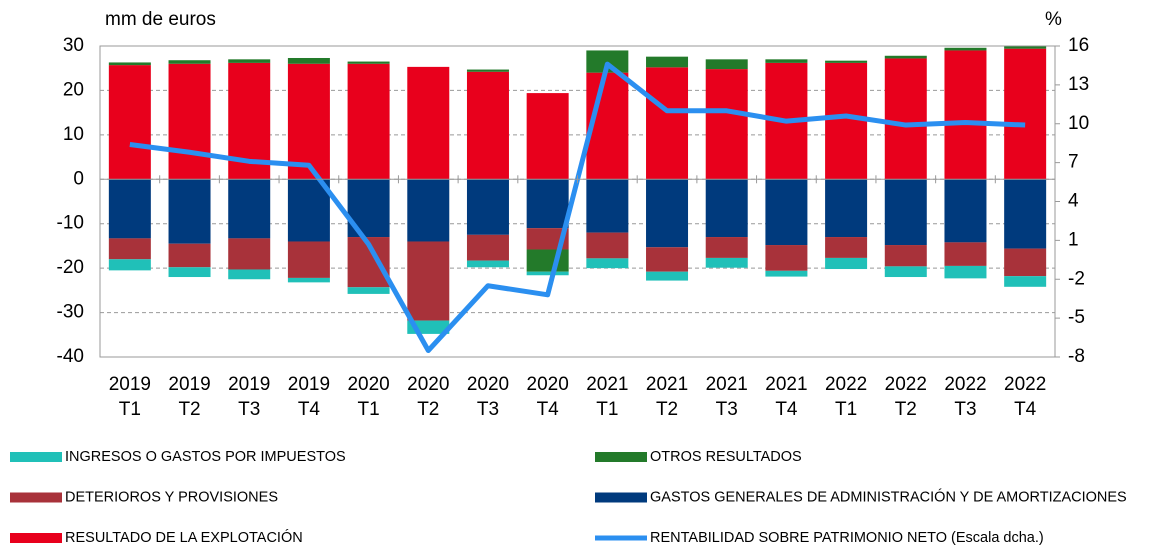 The height and width of the screenshot is (549, 1151). I want to click on x-tick-label: 2020 T2, so click(428, 397).